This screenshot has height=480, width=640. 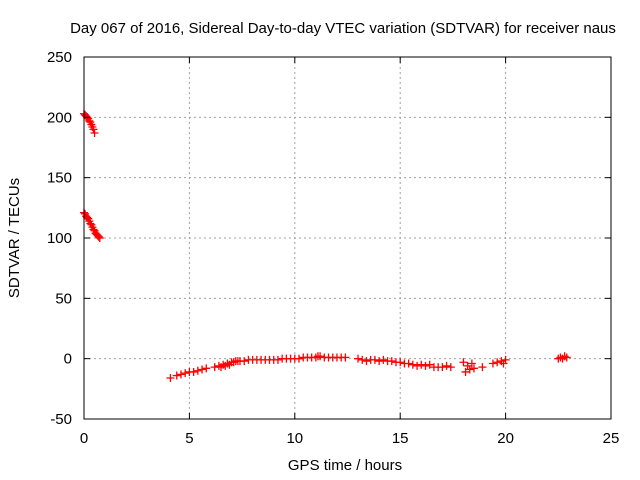 What do you see at coordinates (14, 238) in the screenshot?
I see `y-axis-label: SDTVAR / TECUs` at bounding box center [14, 238].